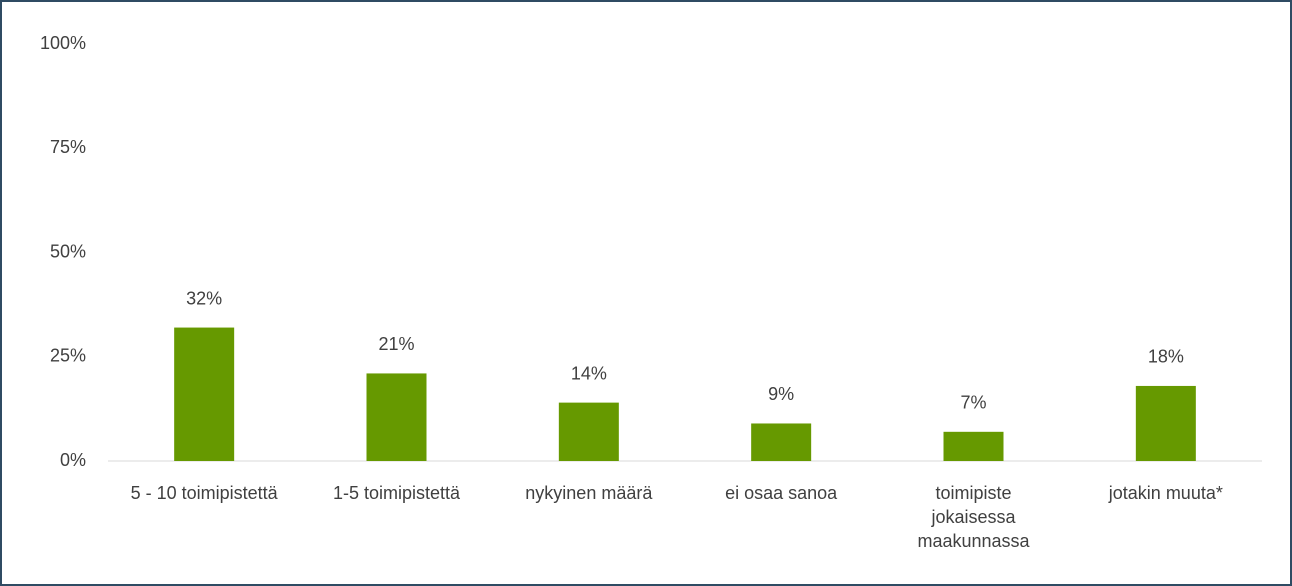  I want to click on value-label: 9%, so click(781, 394).